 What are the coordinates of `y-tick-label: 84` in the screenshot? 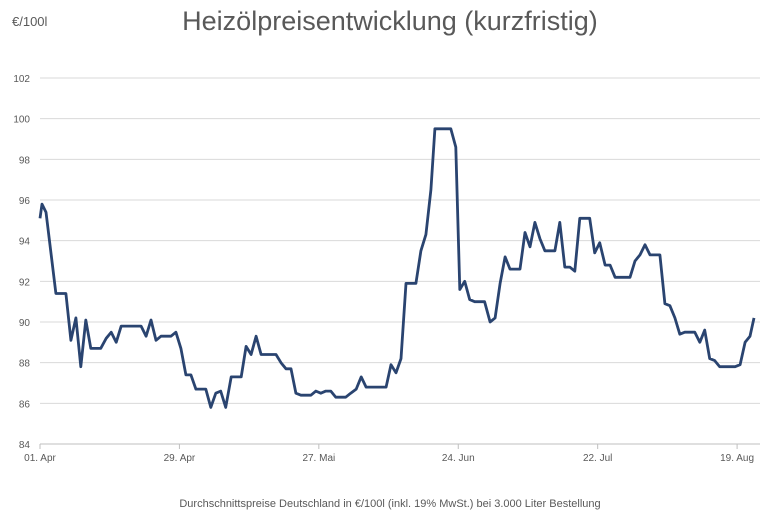 It's located at (25, 445).